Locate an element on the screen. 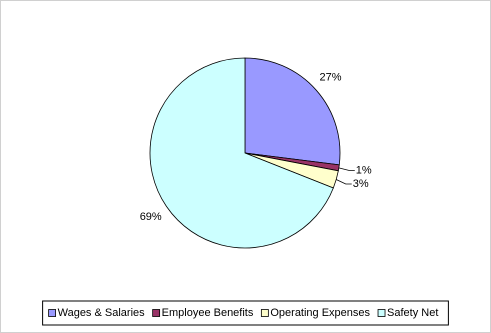  legend-label: Safety Net is located at coordinates (412, 313).